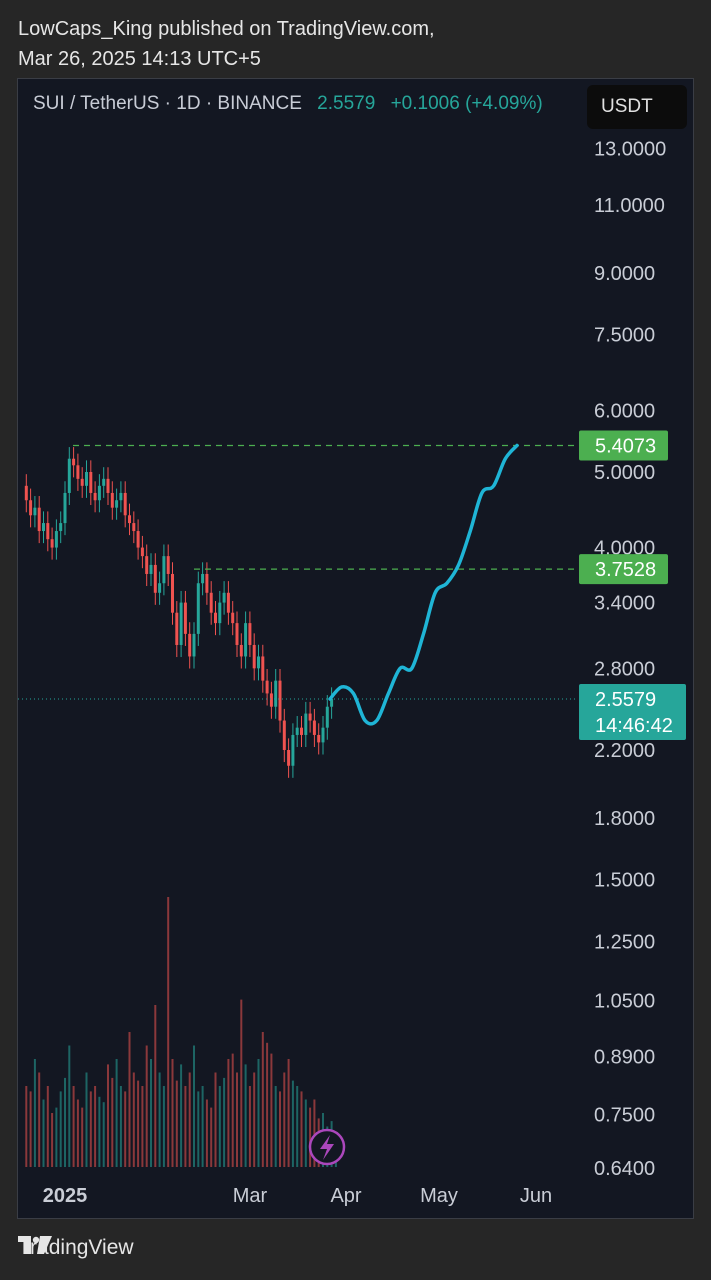  What do you see at coordinates (624, 549) in the screenshot?
I see `y-tick-label: 4.0000` at bounding box center [624, 549].